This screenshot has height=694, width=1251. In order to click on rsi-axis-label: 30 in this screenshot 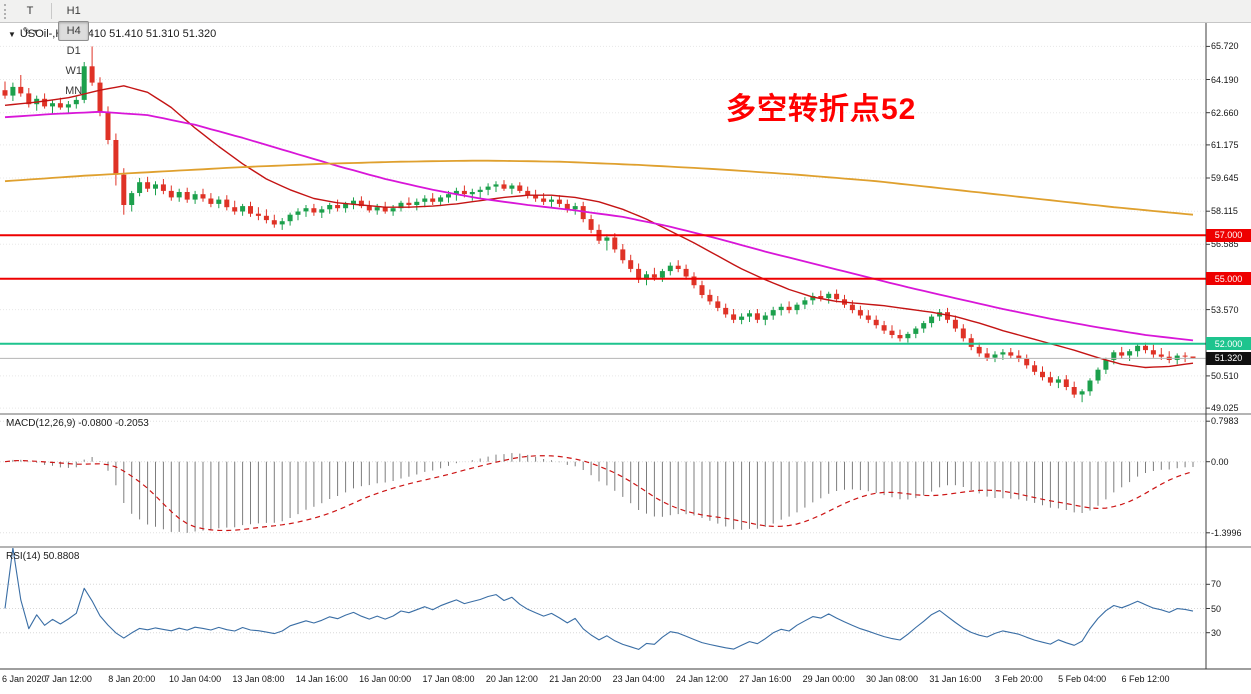, I will do `click(1216, 632)`.